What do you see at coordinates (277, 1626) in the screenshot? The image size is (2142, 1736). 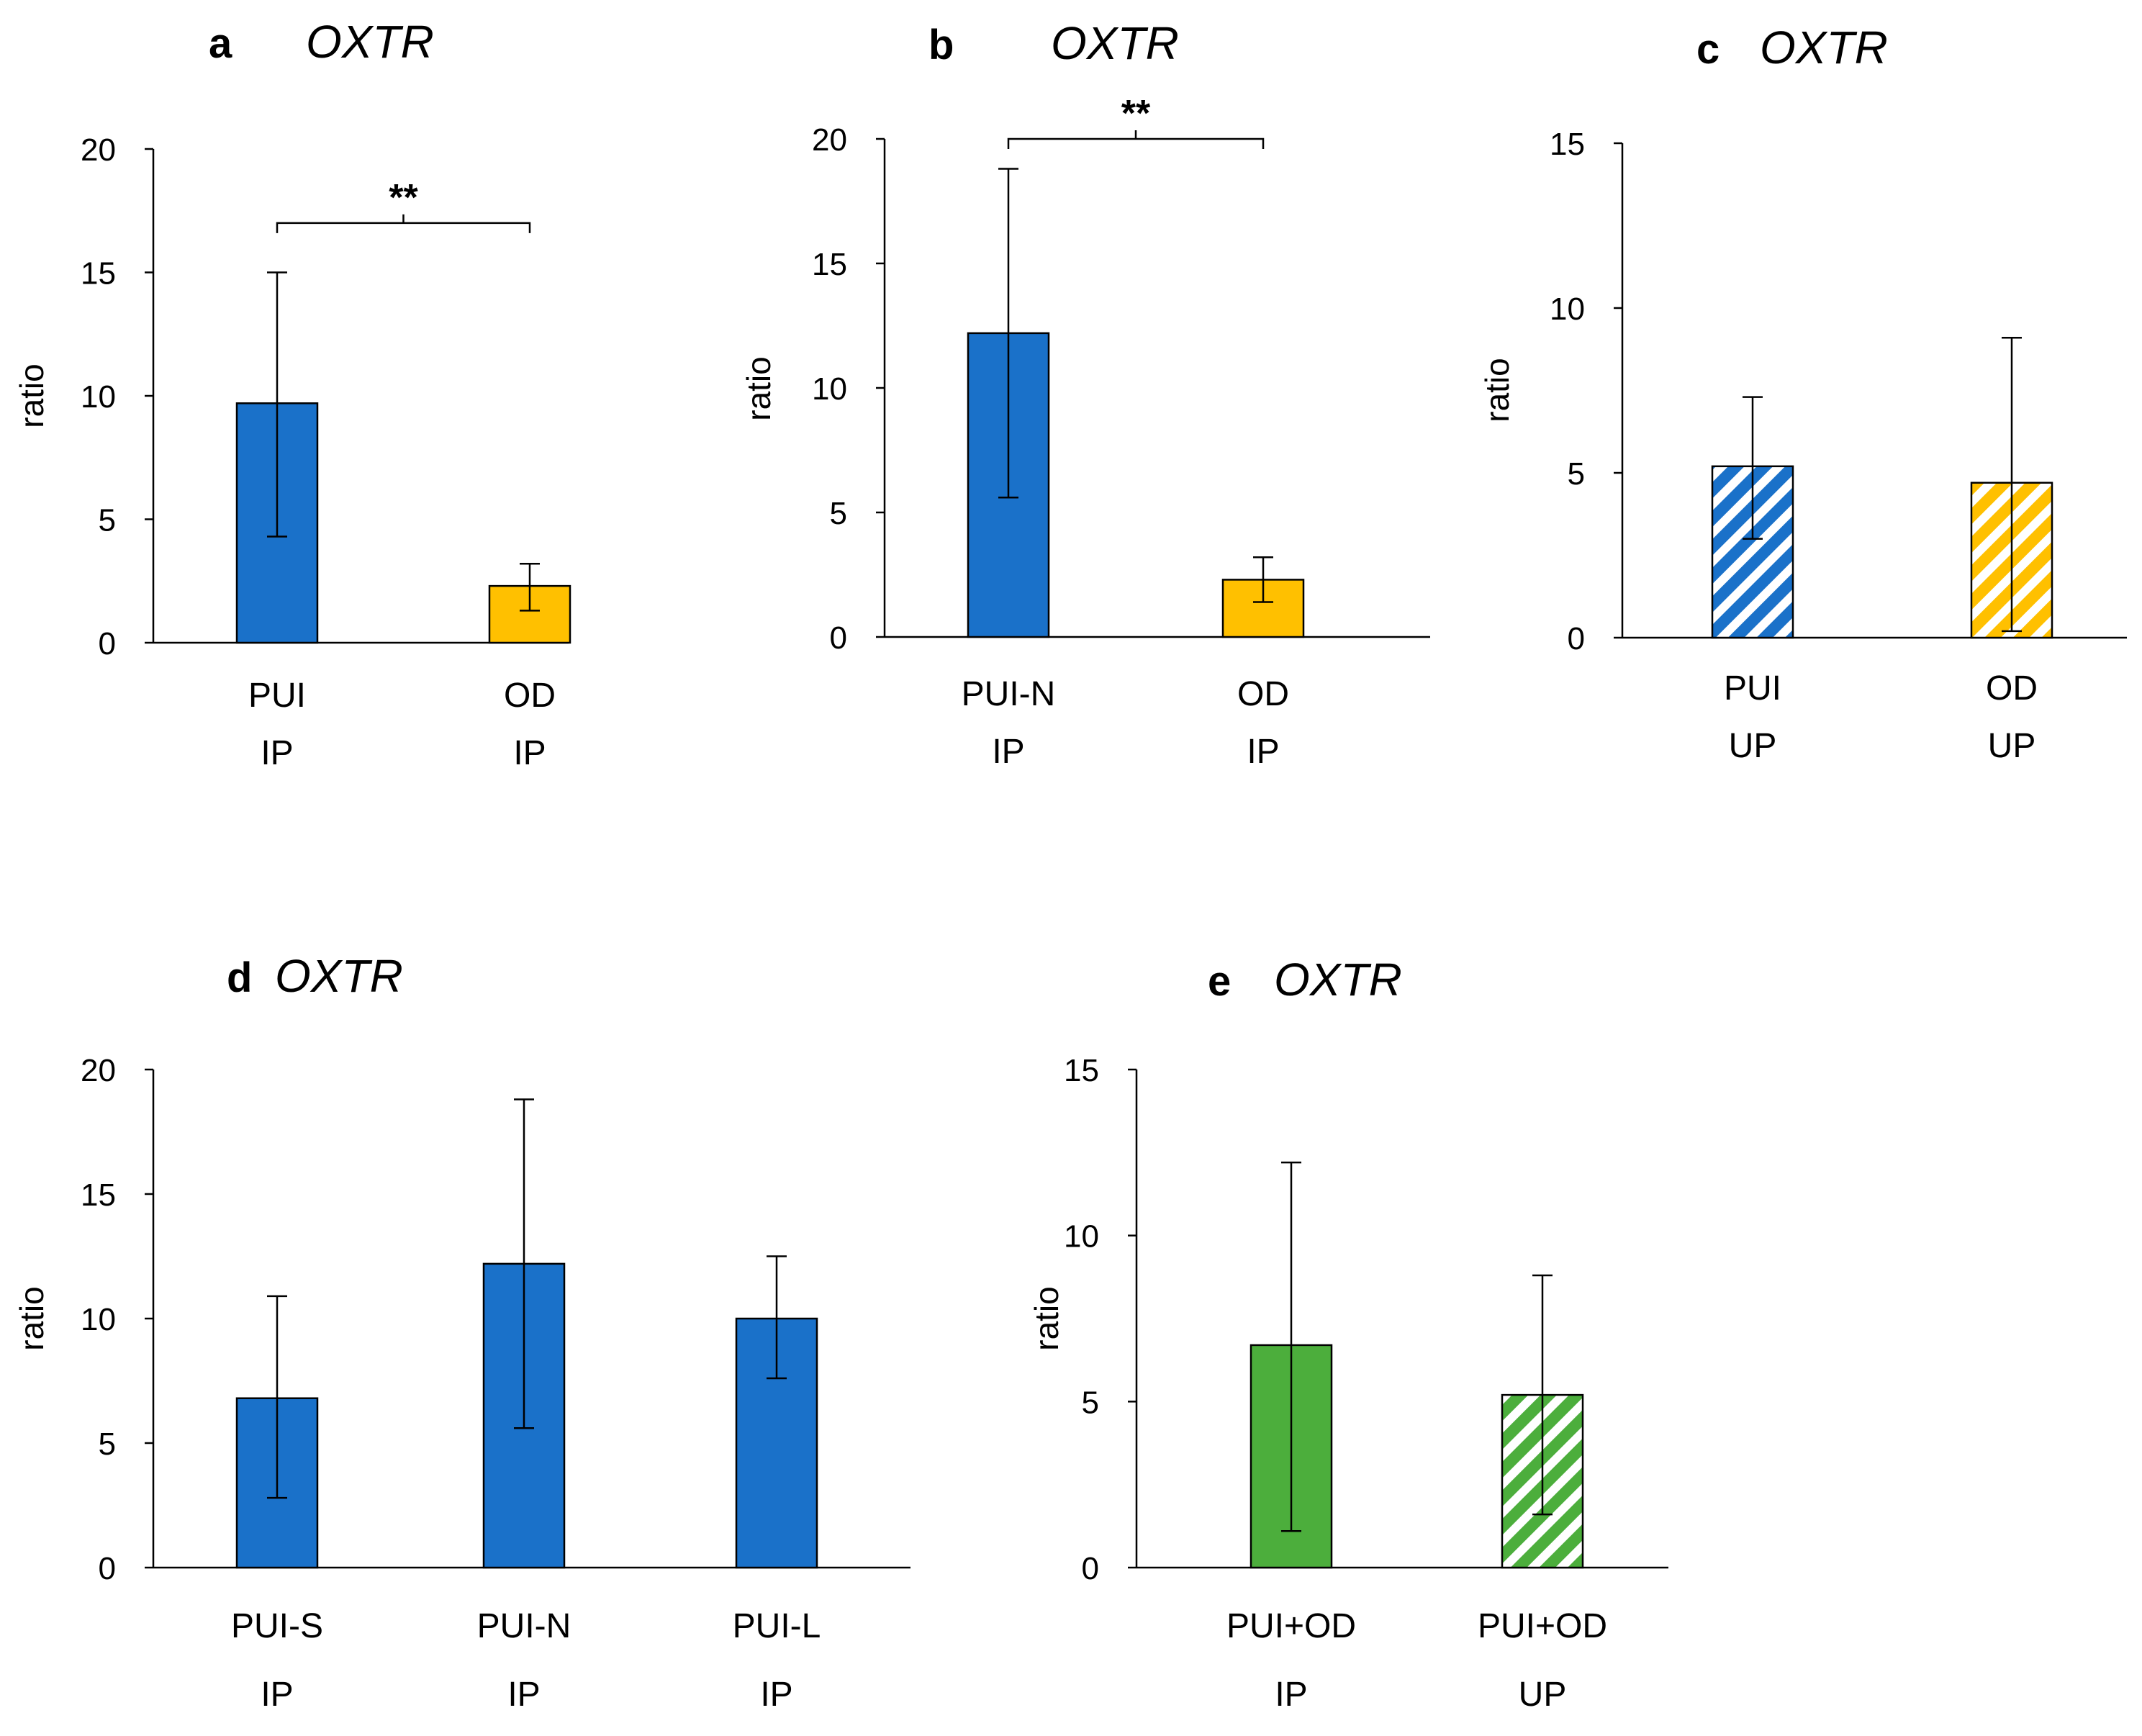 I see `category-label: PUI-S` at bounding box center [277, 1626].